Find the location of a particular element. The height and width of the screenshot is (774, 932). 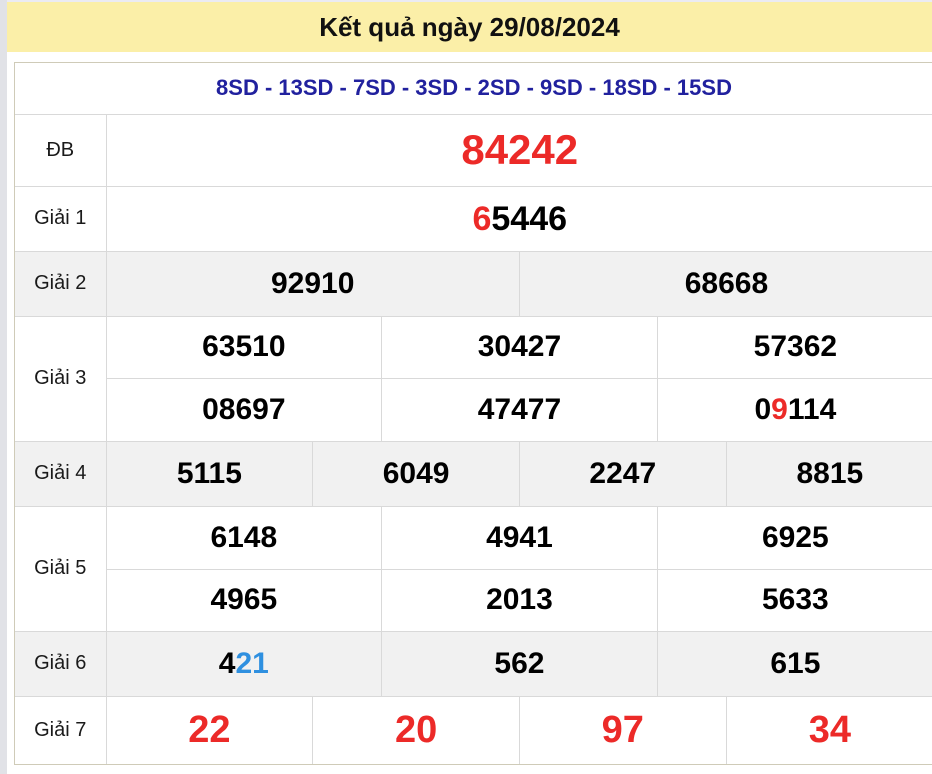

prize-g4-value-1: 5115 is located at coordinates (209, 473).